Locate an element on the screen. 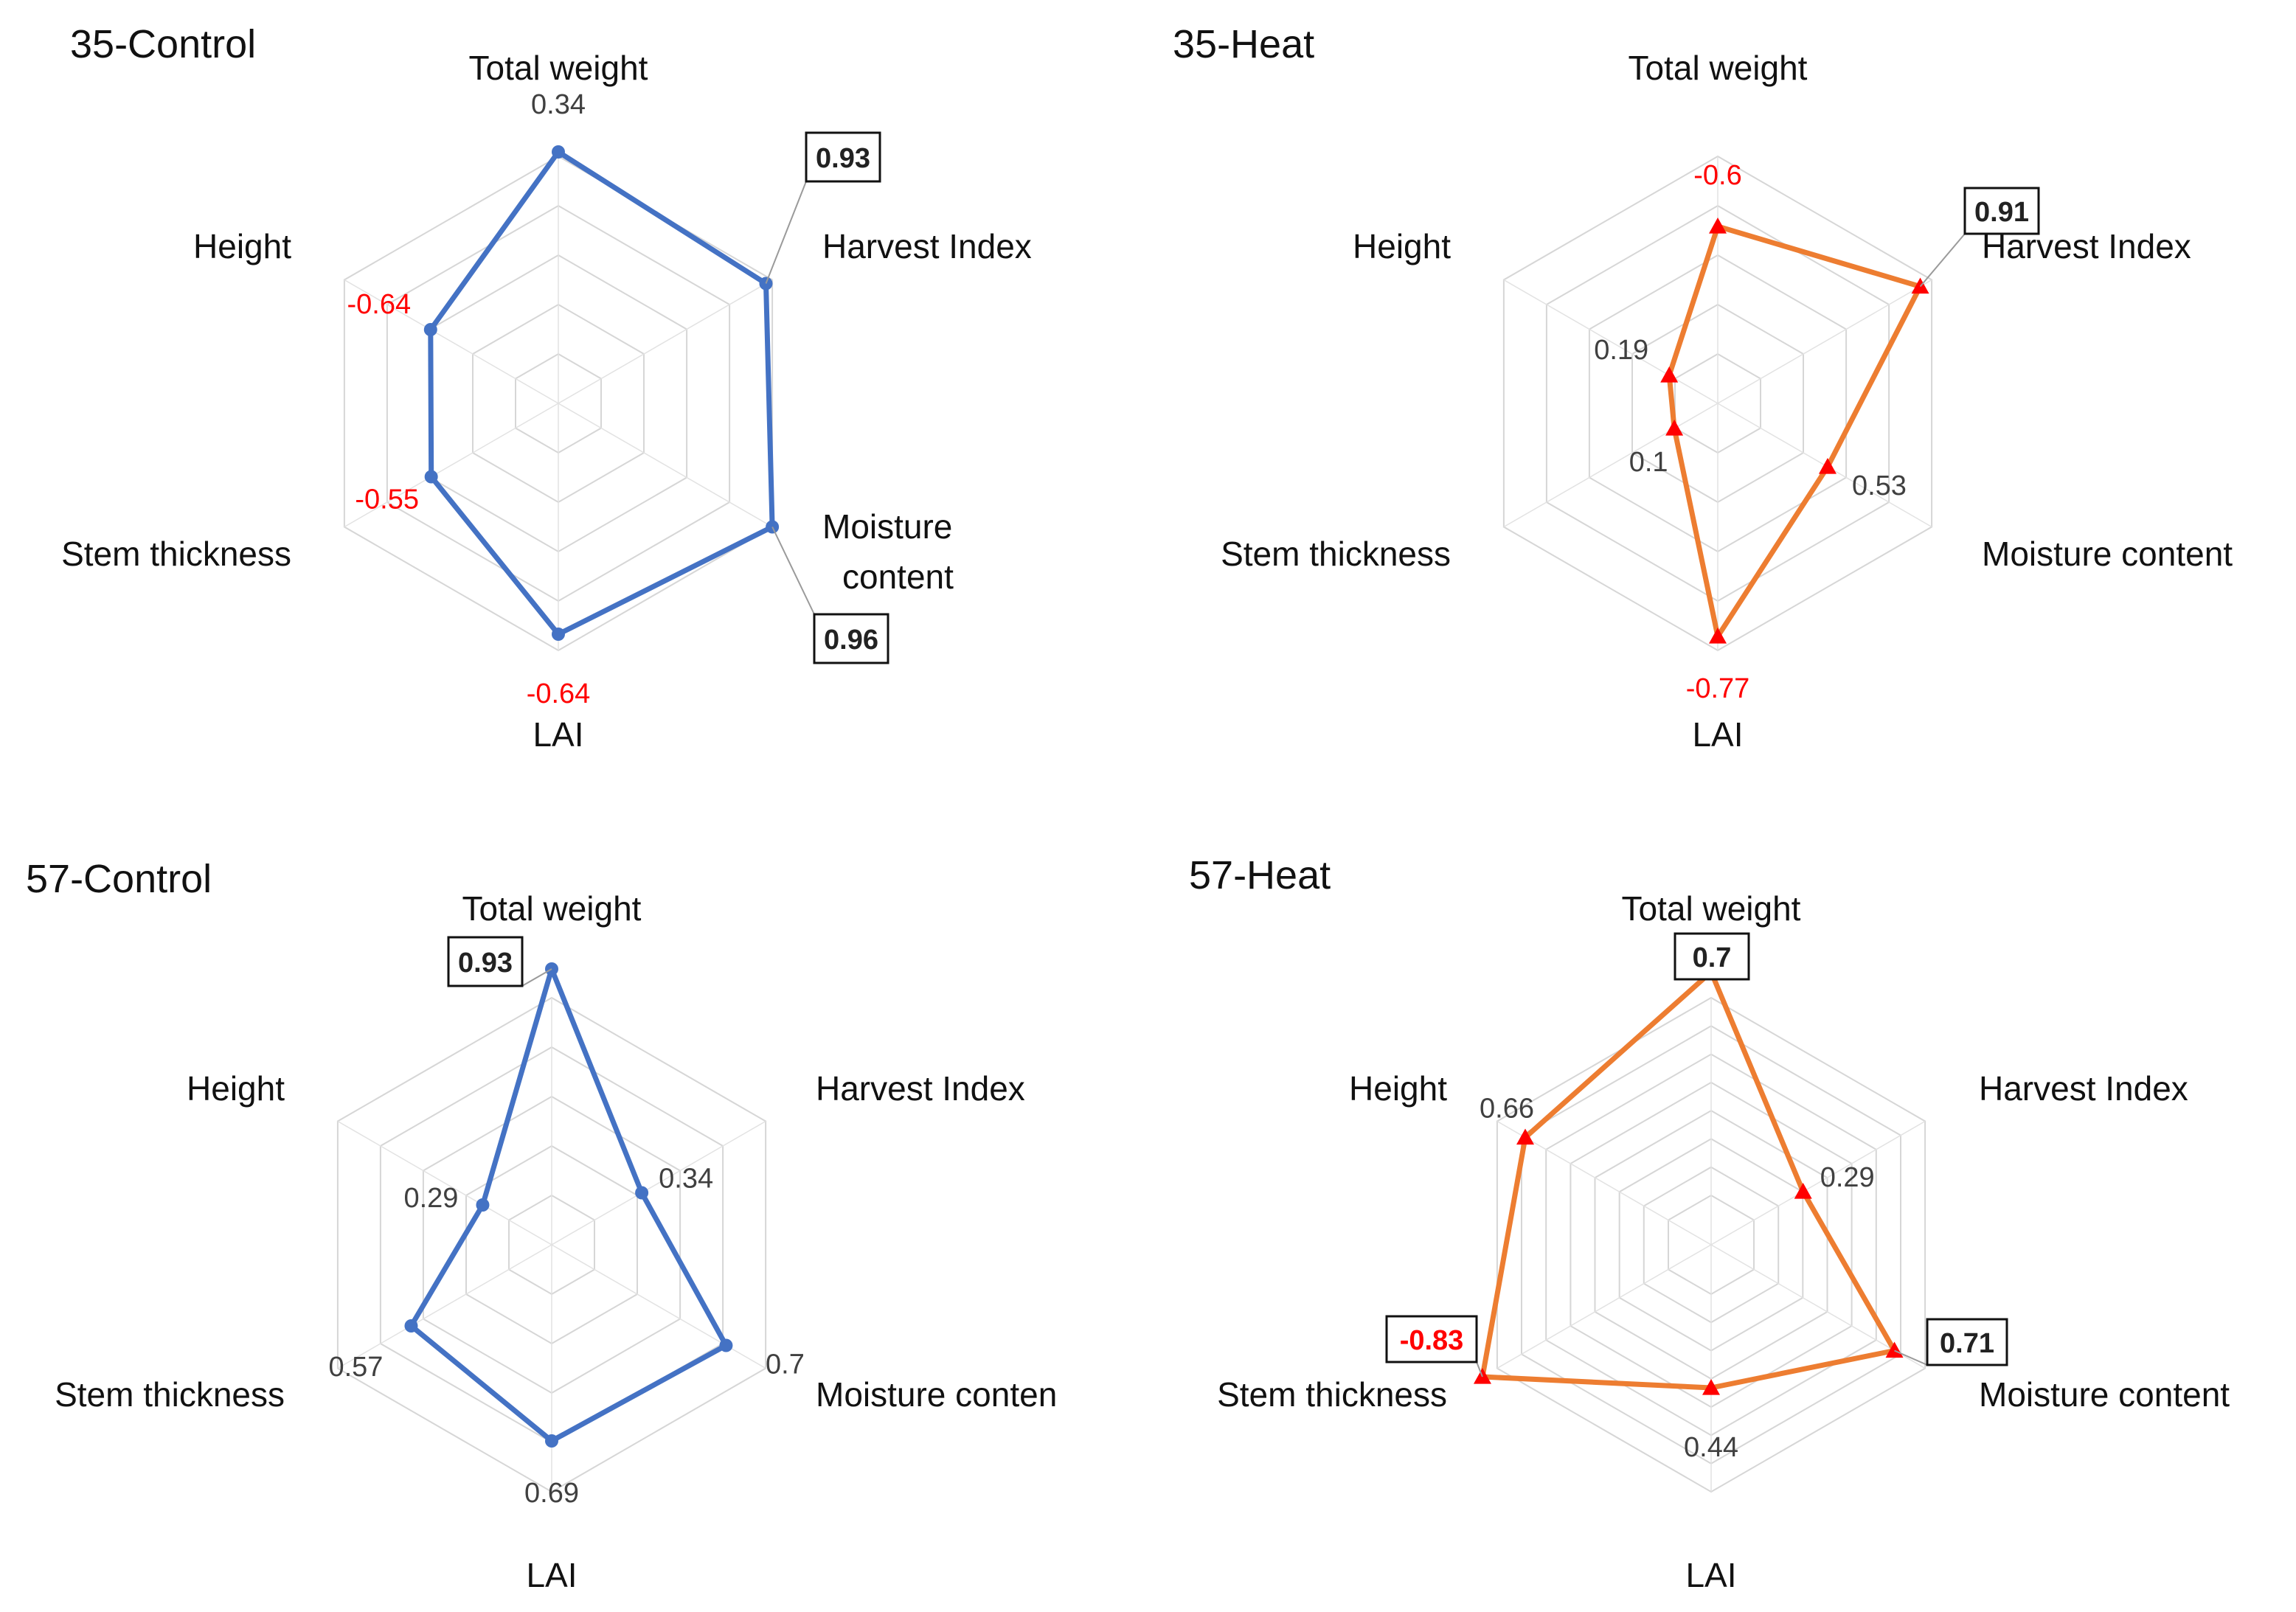 Image resolution: width=2296 pixels, height=1612 pixels. panel-title-57-control: 57-Control is located at coordinates (119, 879).